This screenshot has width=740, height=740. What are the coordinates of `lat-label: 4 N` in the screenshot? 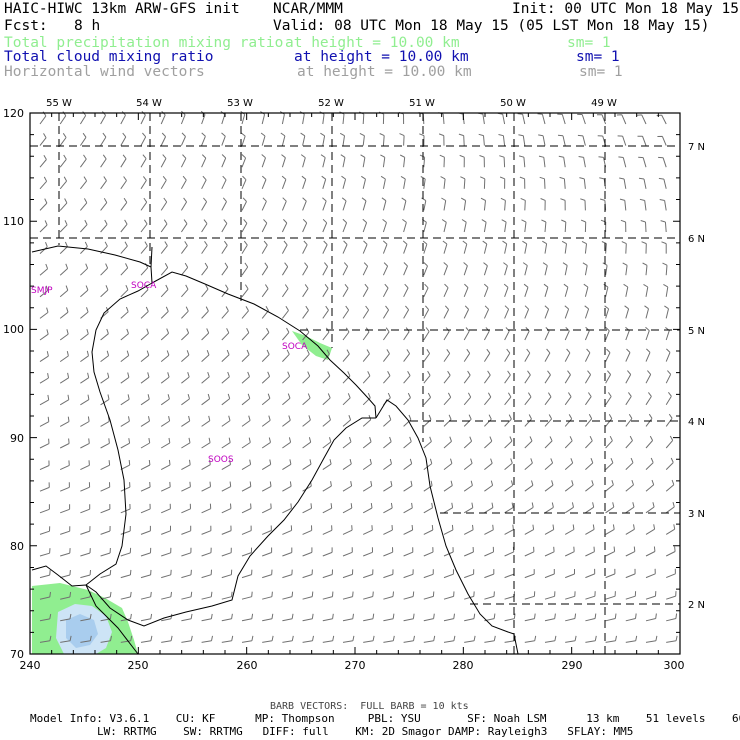 It's located at (696, 422).